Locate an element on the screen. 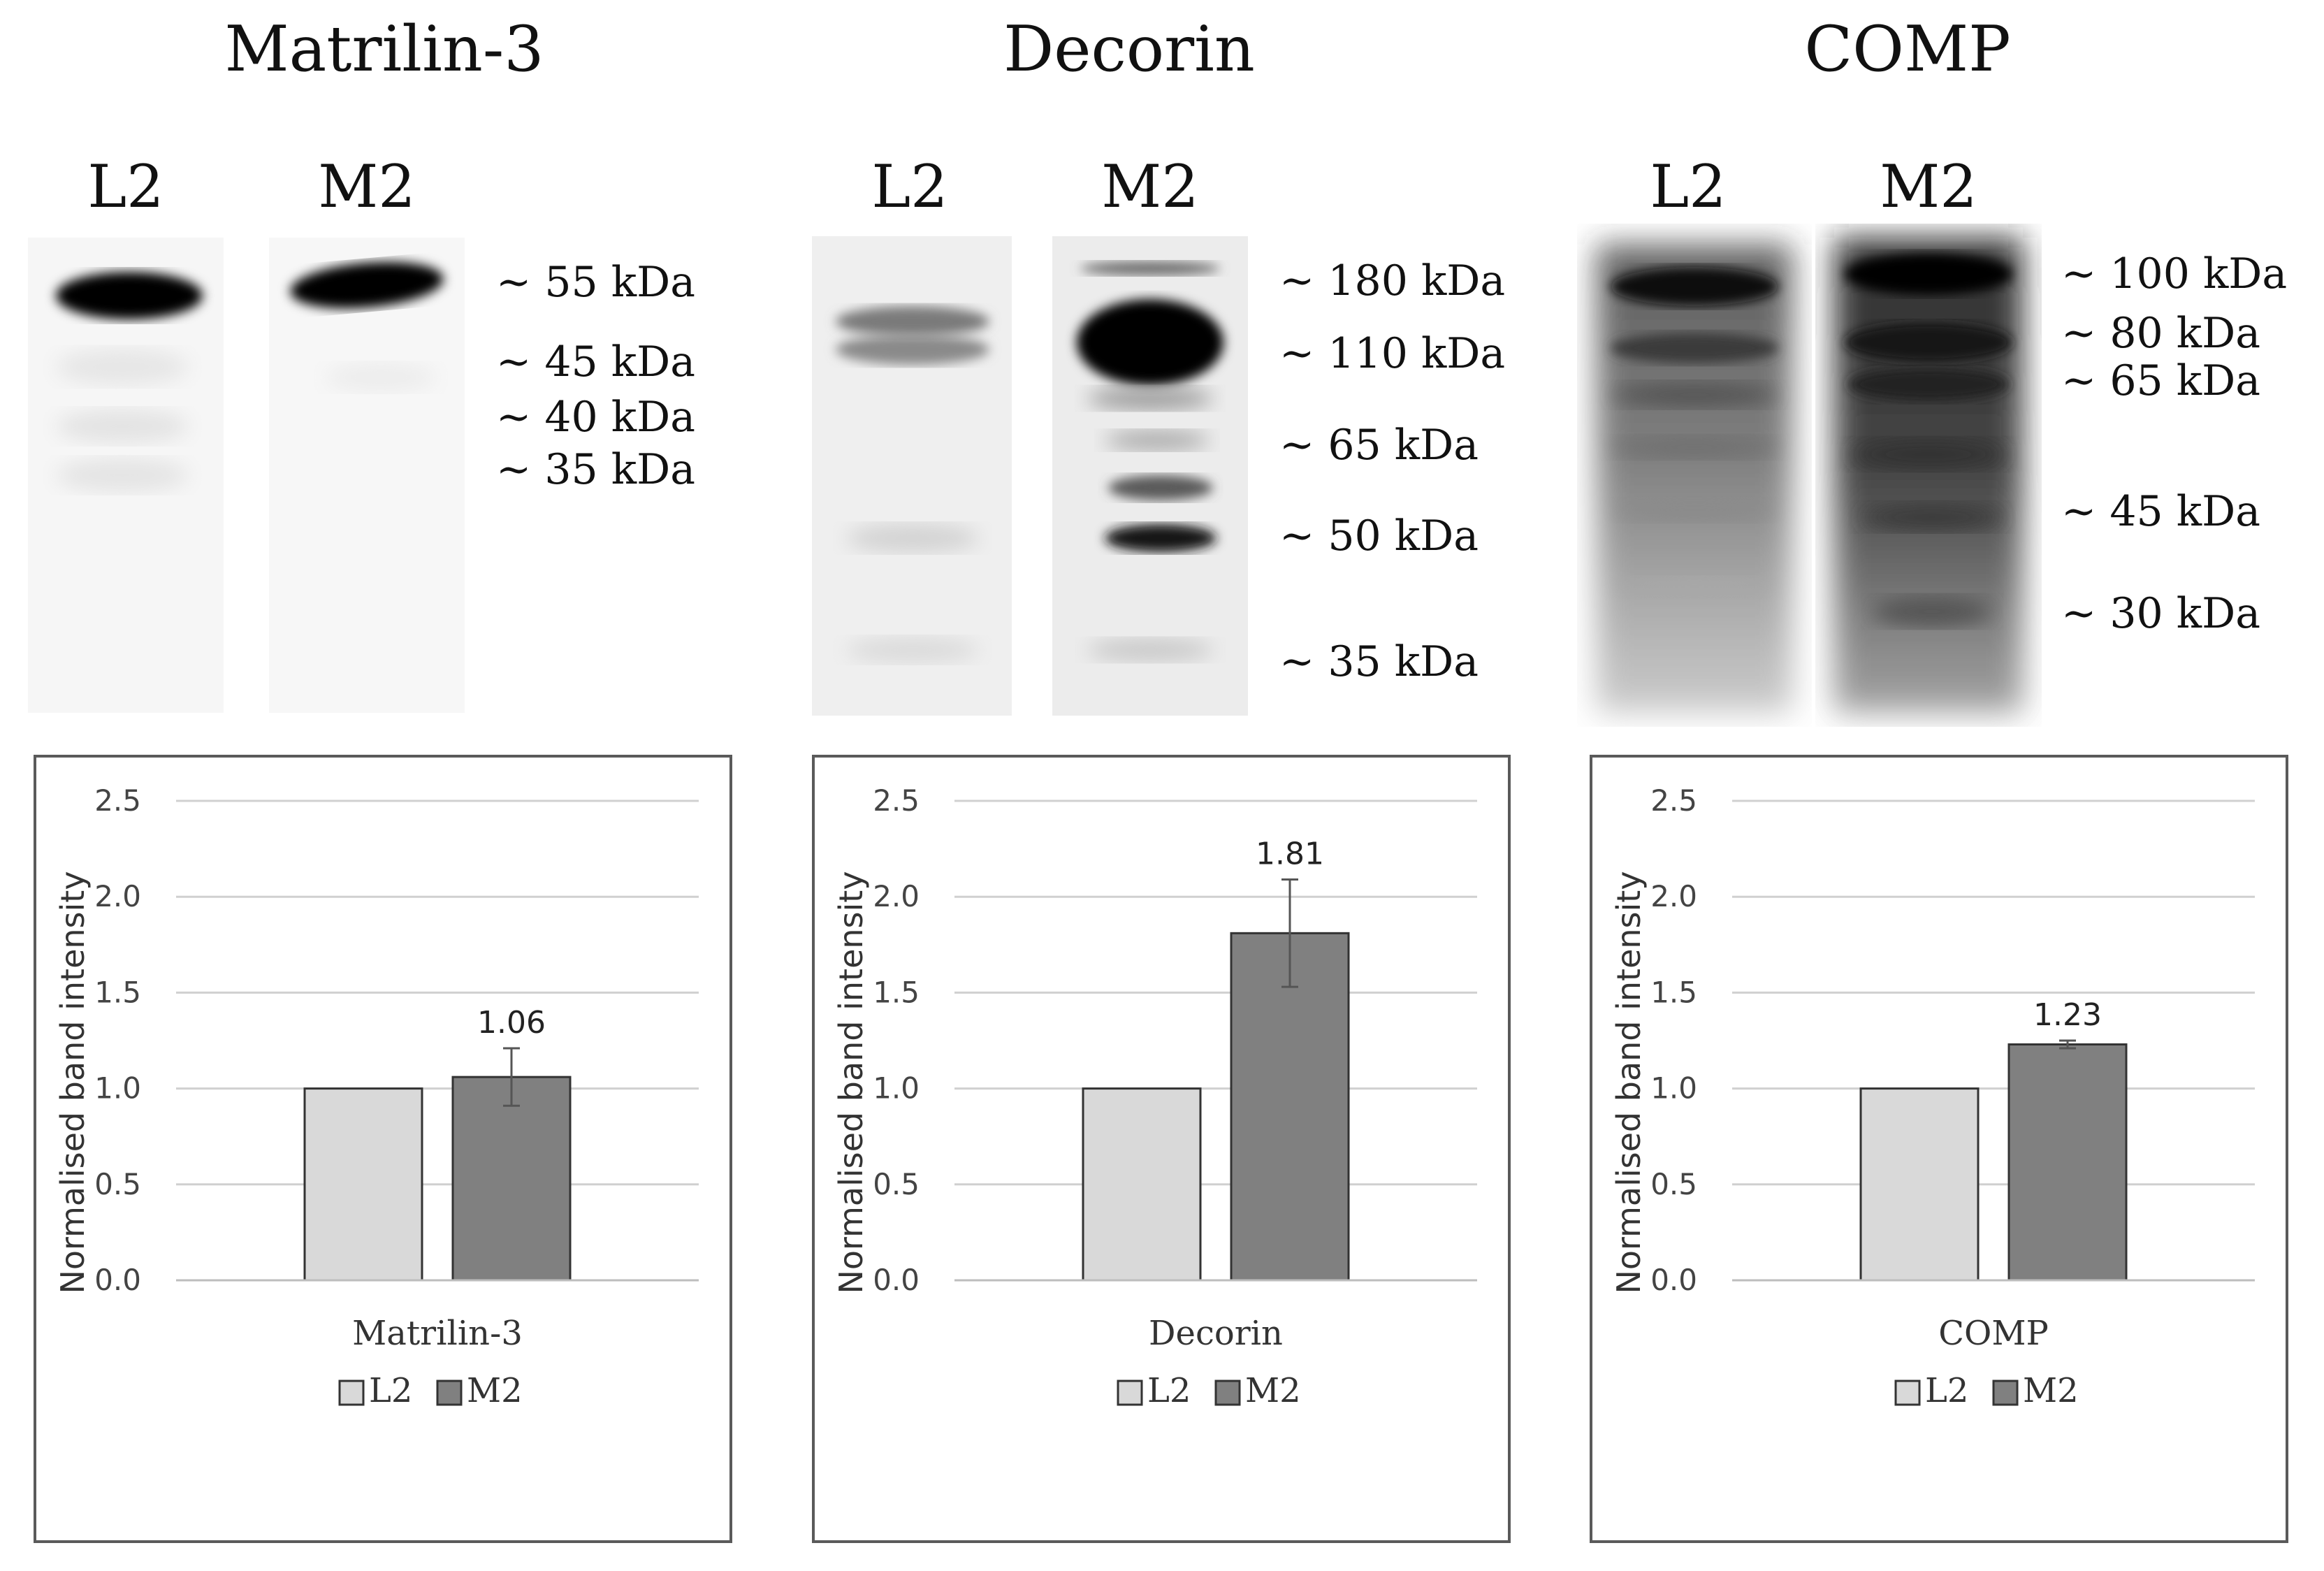  mw-marker: ~ 30 kDa is located at coordinates (2160, 613).